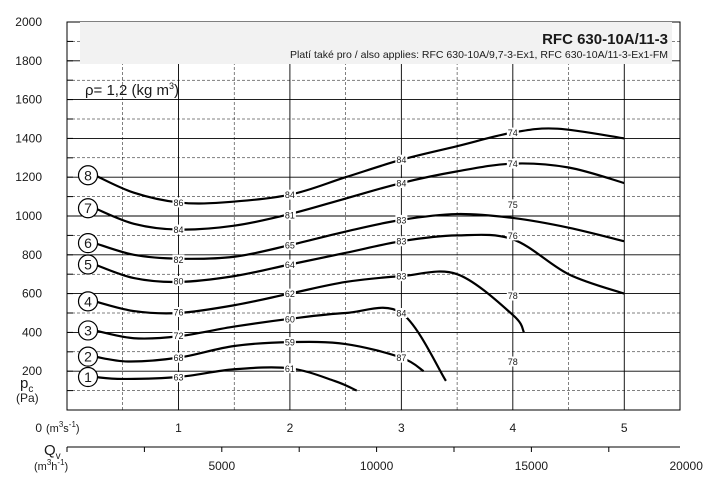 This screenshot has width=712, height=486. What do you see at coordinates (88, 276) in the screenshot?
I see `curve-number-circles: 1 2 3 4 5 6 7 8` at bounding box center [88, 276].